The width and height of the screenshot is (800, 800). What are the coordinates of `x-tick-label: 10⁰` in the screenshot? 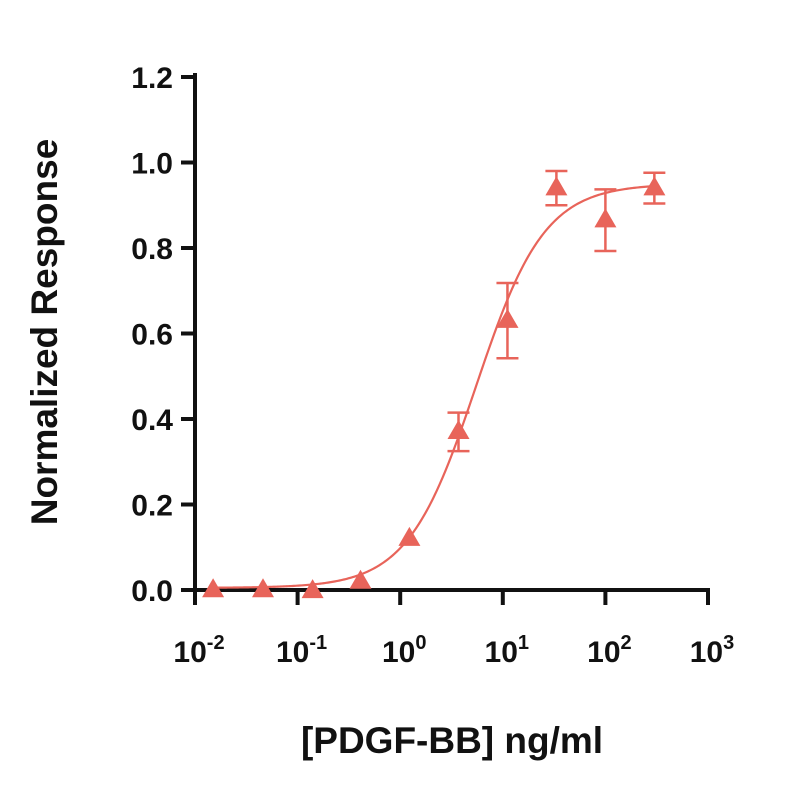 It's located at (404, 650).